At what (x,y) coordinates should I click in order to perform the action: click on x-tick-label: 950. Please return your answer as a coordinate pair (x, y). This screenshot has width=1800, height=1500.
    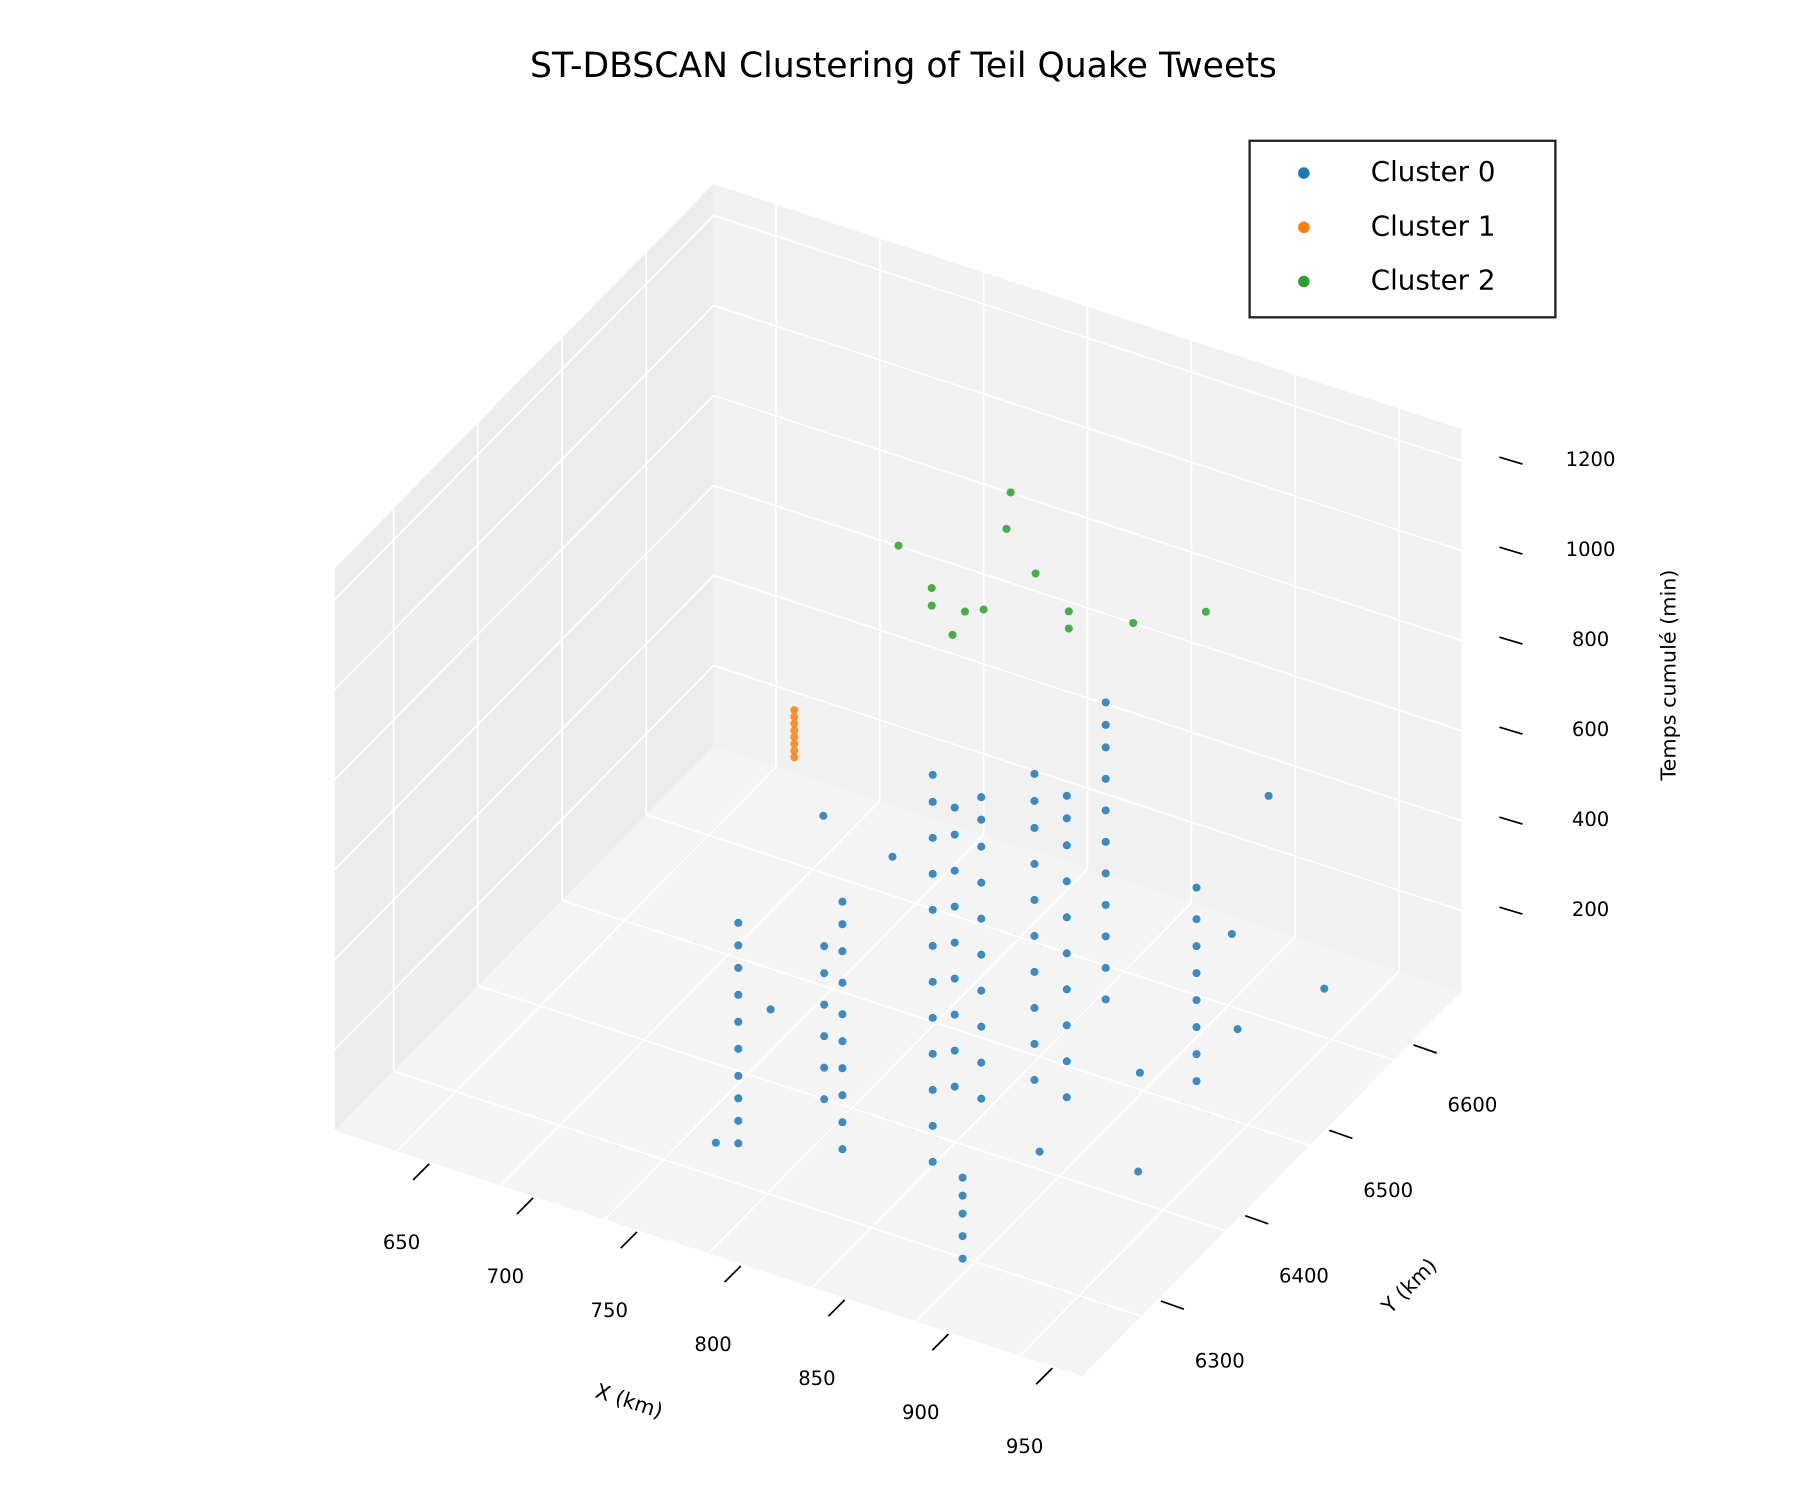
    Looking at the image, I should click on (1024, 1446).